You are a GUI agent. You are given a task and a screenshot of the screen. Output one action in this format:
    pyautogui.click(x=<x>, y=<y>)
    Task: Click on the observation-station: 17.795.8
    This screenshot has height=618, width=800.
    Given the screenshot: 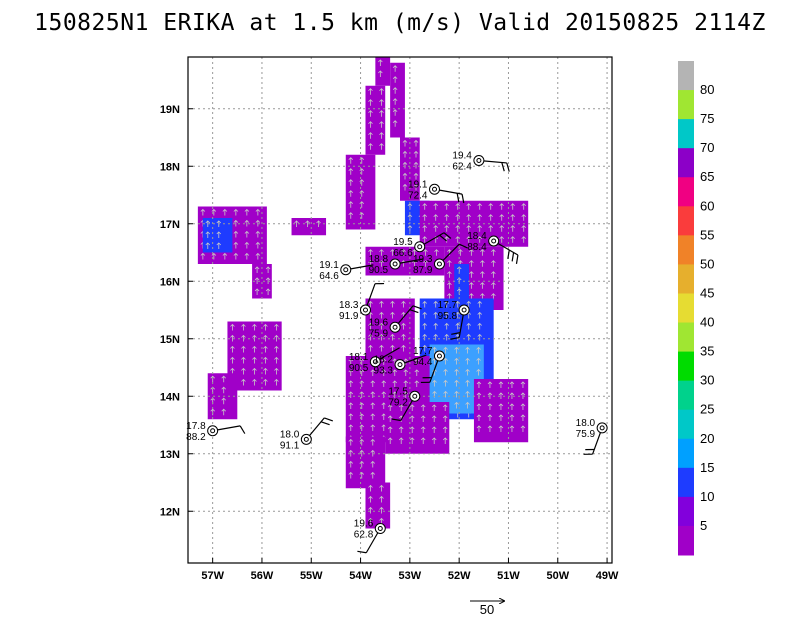 What is the action you would take?
    pyautogui.click(x=454, y=320)
    